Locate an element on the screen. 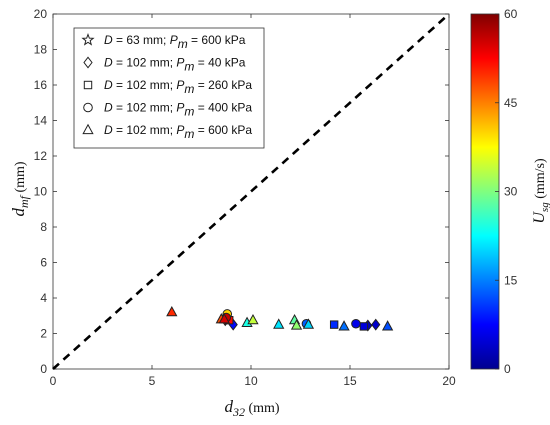  y-tick-label: 4 is located at coordinates (43, 298).